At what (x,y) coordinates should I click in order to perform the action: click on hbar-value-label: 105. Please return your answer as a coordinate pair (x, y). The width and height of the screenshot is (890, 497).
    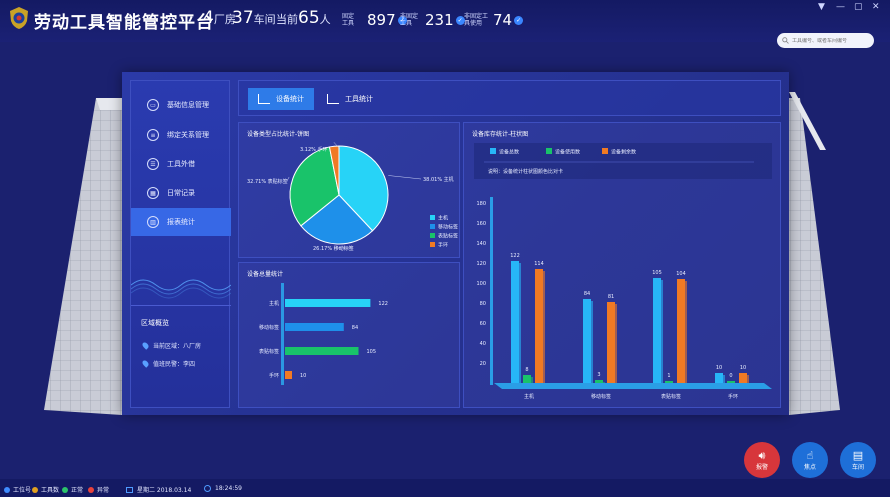
    Looking at the image, I should click on (372, 352).